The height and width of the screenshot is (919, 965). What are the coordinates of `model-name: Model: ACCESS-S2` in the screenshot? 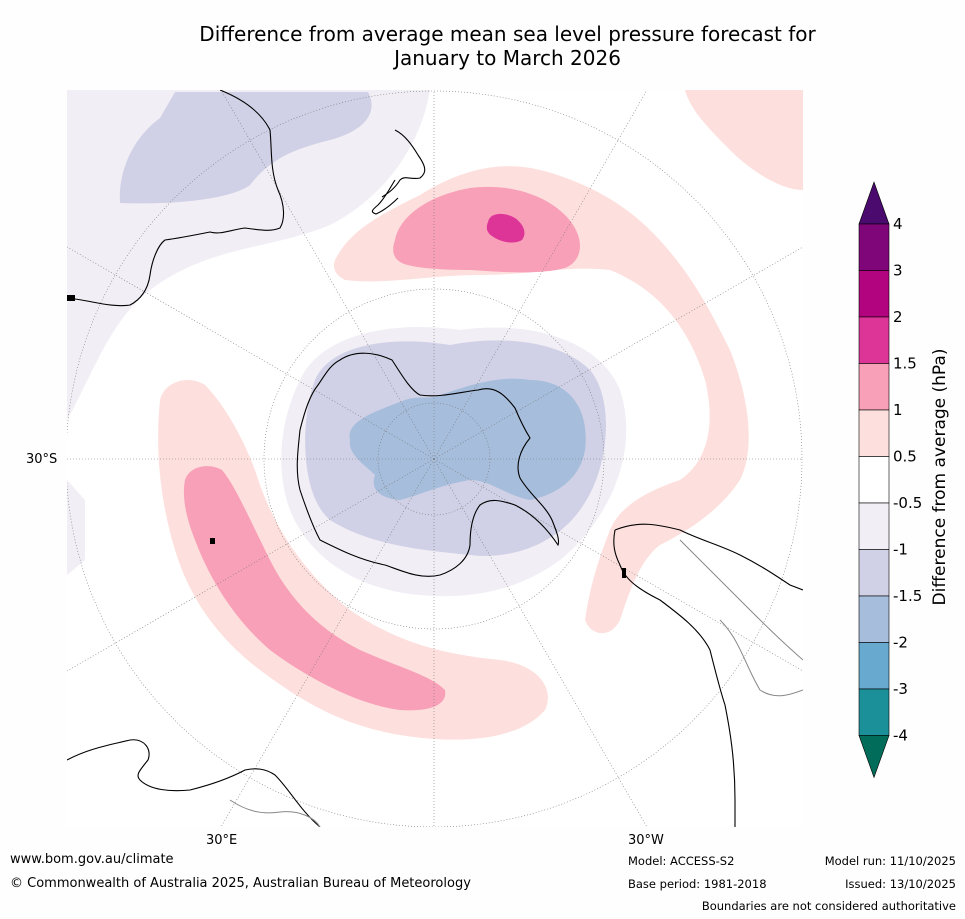 It's located at (681, 861).